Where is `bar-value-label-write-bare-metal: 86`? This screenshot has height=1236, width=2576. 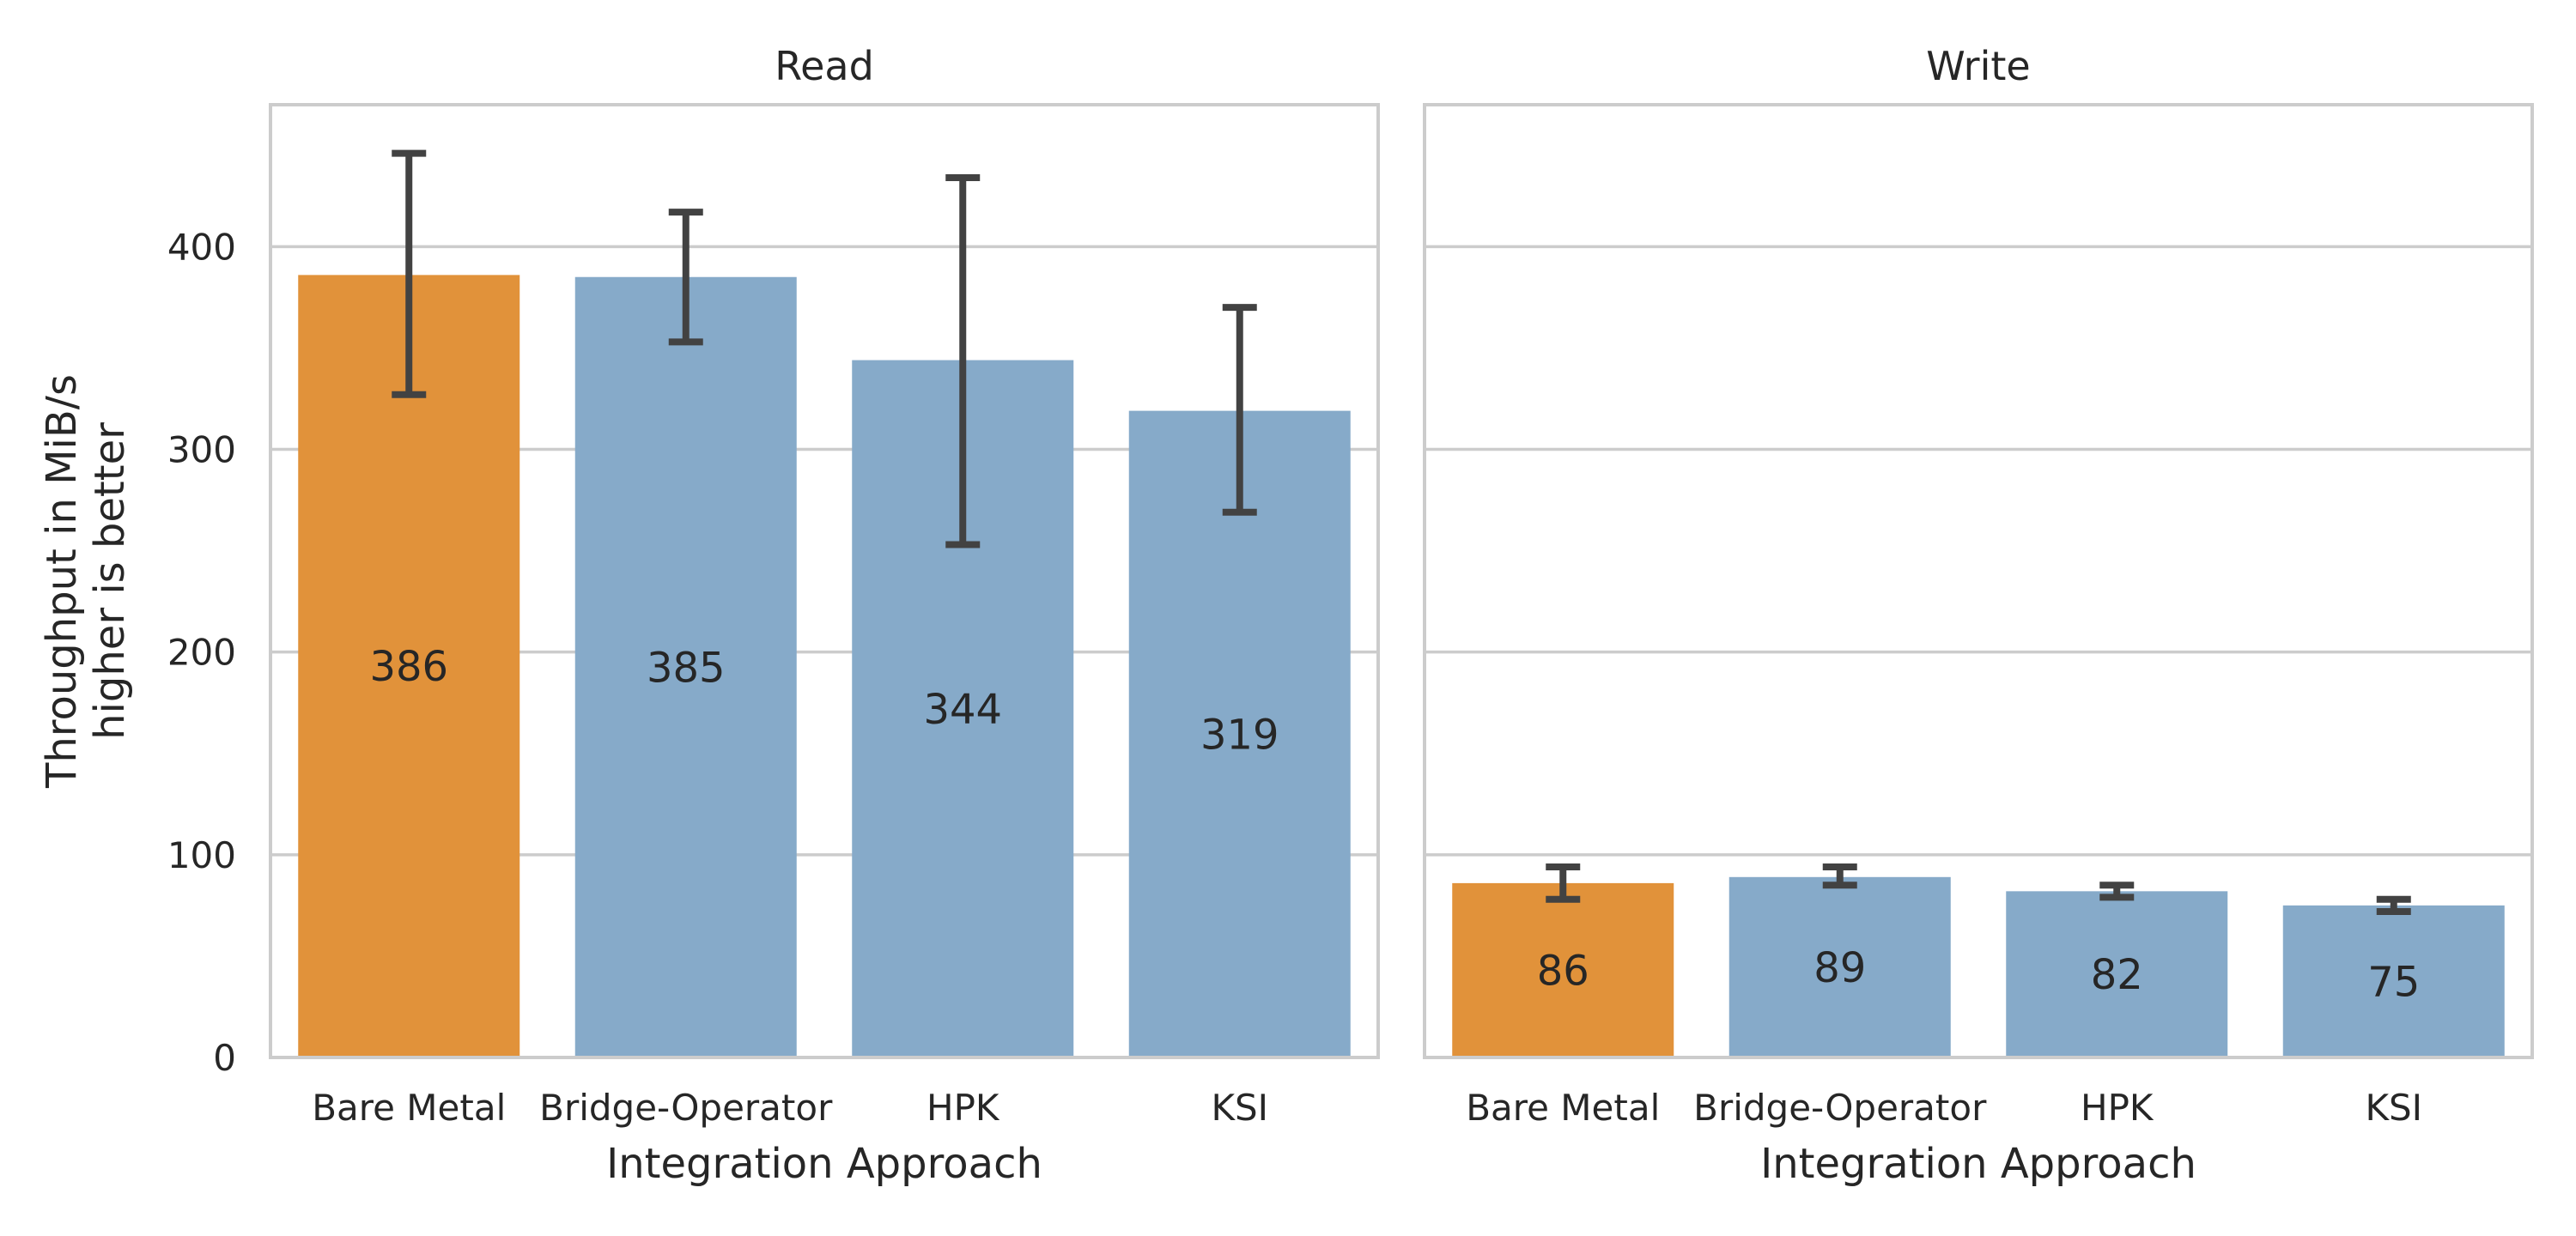 bar-value-label-write-bare-metal: 86 is located at coordinates (1563, 971).